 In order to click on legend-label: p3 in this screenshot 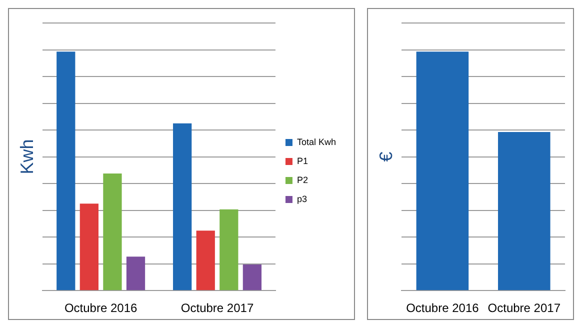, I will do `click(301, 199)`.